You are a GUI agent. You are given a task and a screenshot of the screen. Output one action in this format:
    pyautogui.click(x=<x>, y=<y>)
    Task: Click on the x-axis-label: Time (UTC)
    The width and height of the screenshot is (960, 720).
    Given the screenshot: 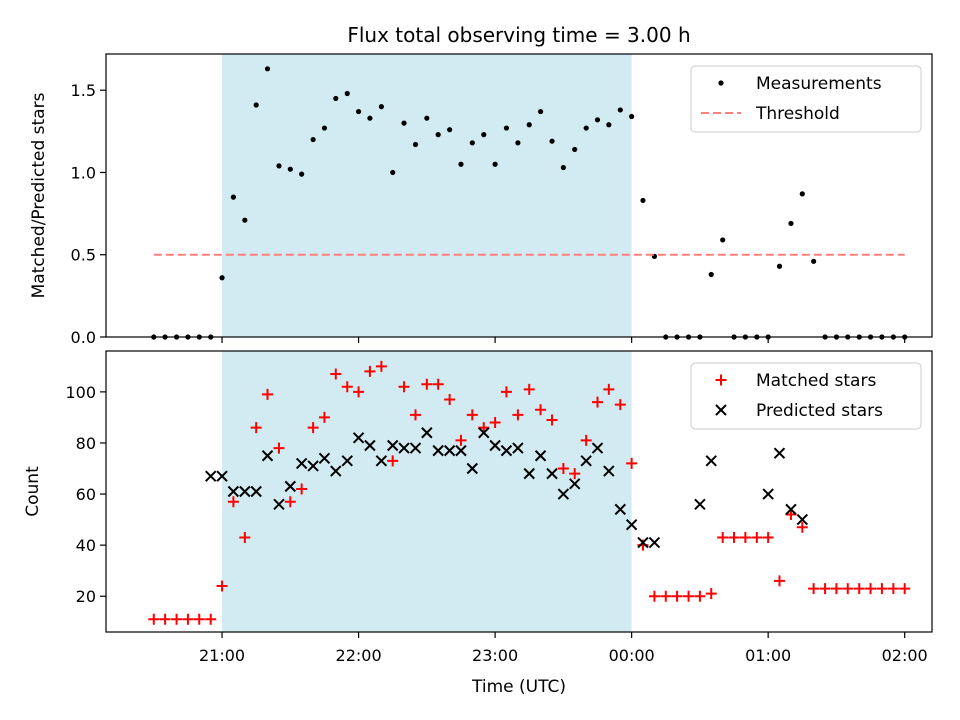 What is the action you would take?
    pyautogui.click(x=518, y=687)
    